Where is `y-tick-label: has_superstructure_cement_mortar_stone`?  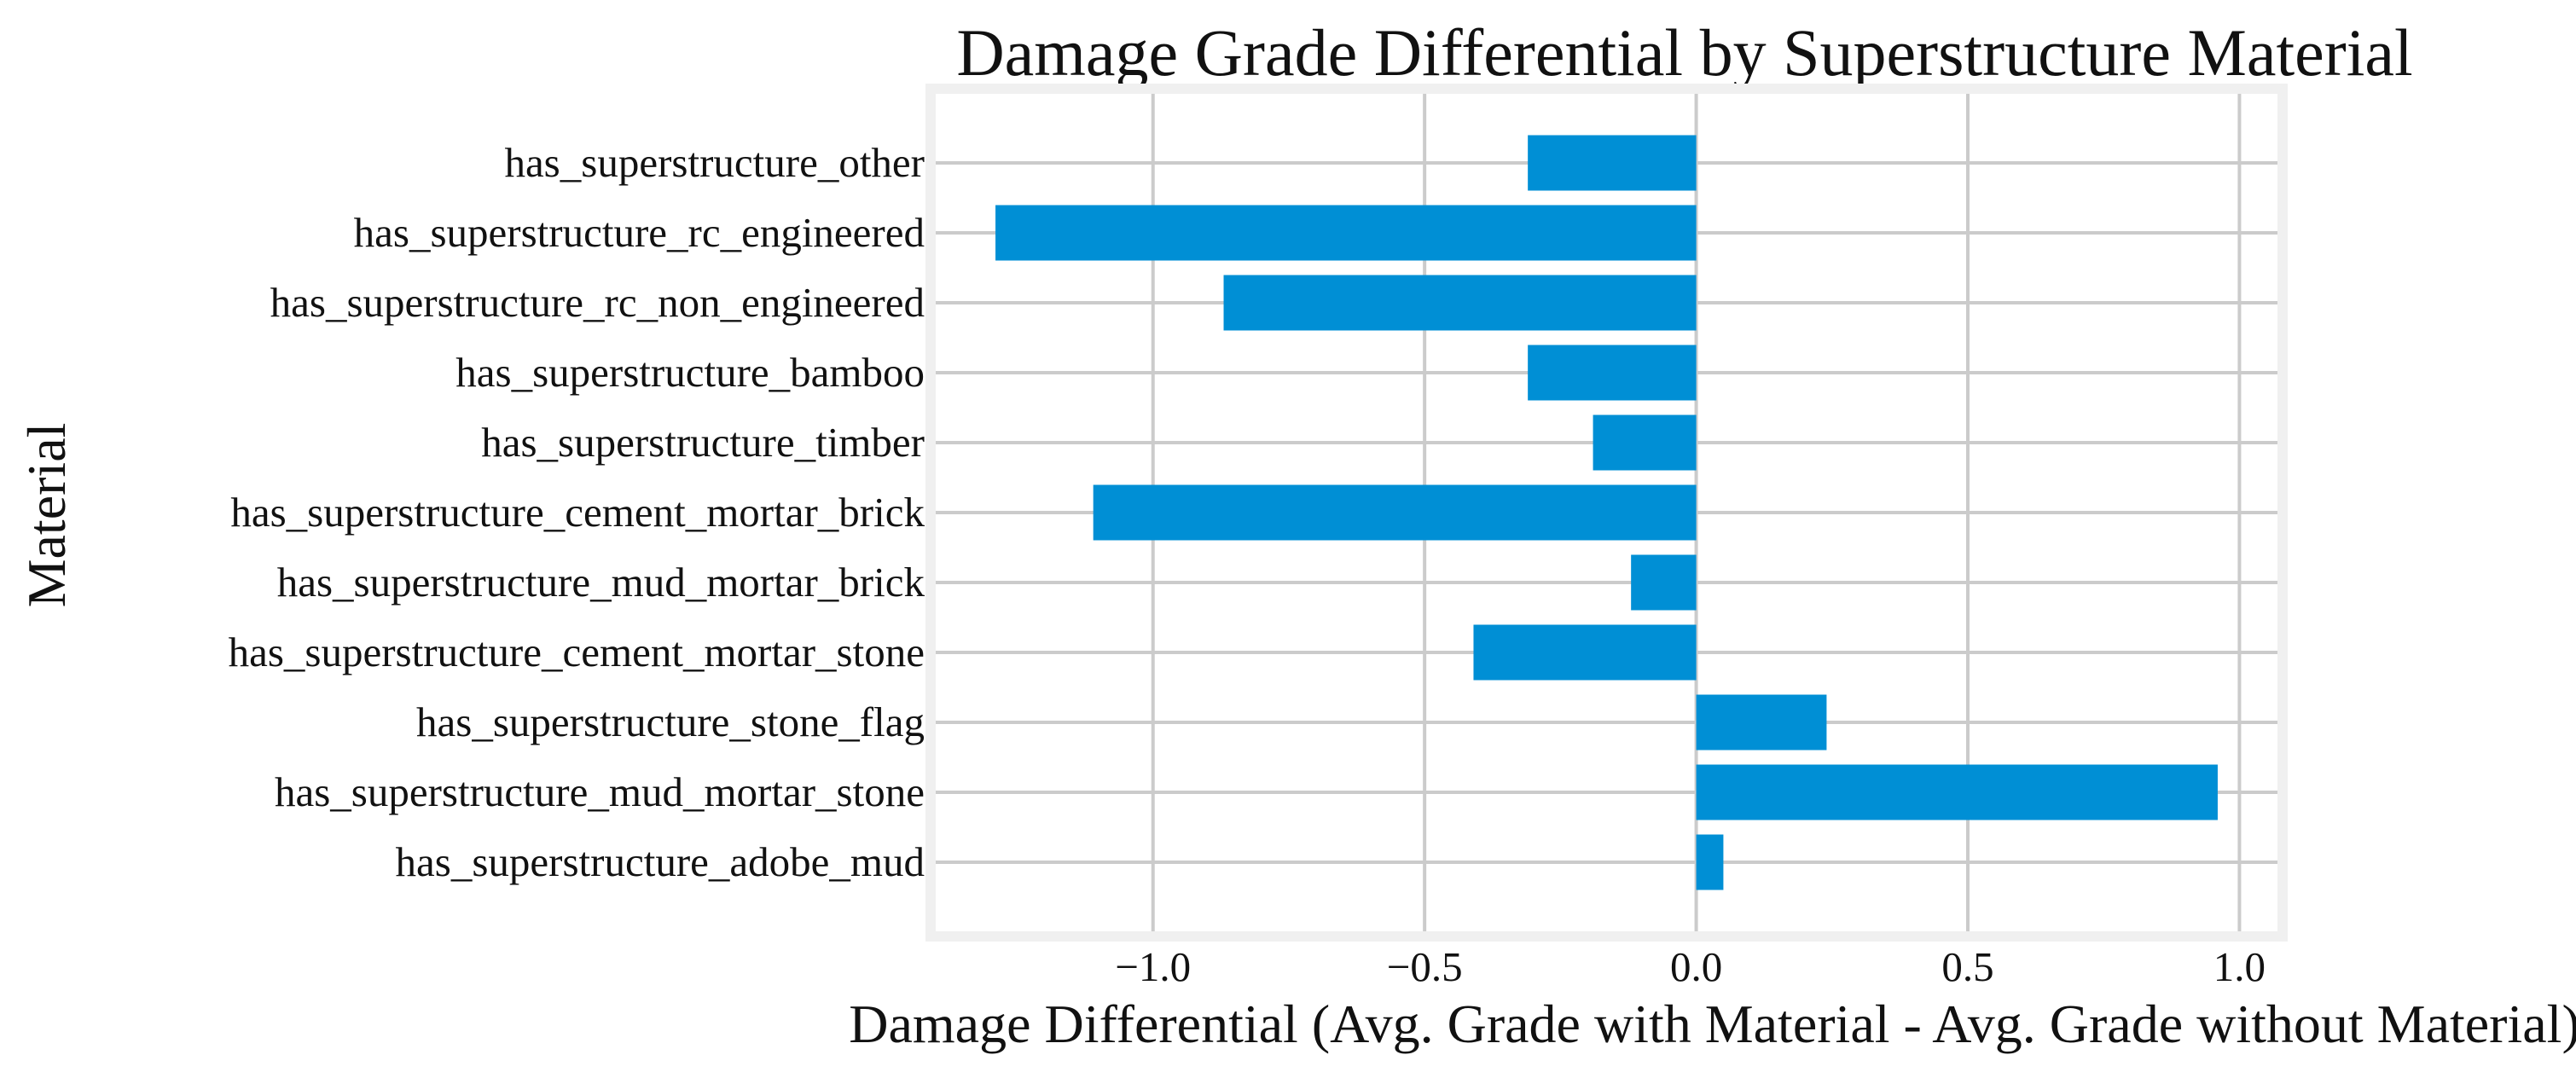
y-tick-label: has_superstructure_cement_mortar_stone is located at coordinates (577, 652).